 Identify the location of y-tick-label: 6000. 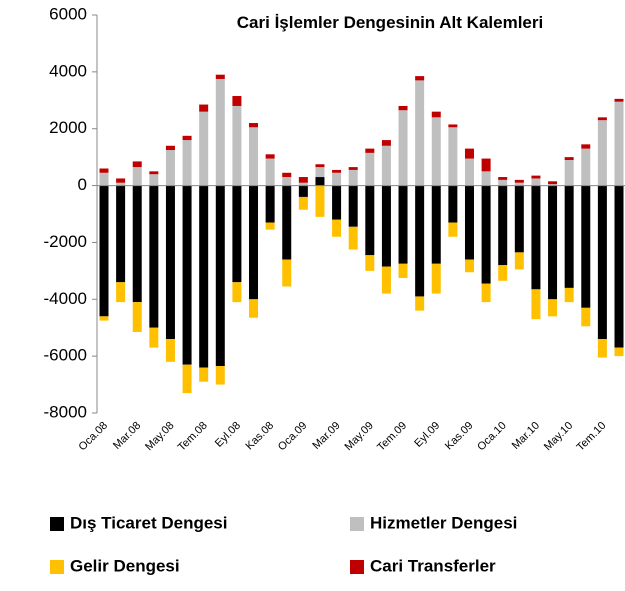
(68, 13).